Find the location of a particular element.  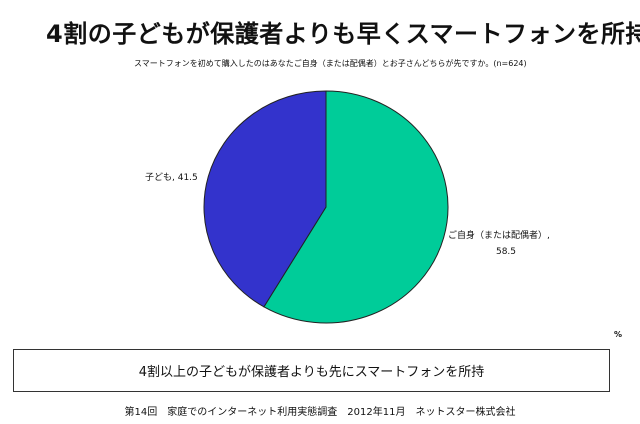

page-title: 4割の子どもが保護者よりも早くスマートフォンを所持 is located at coordinates (343, 34).